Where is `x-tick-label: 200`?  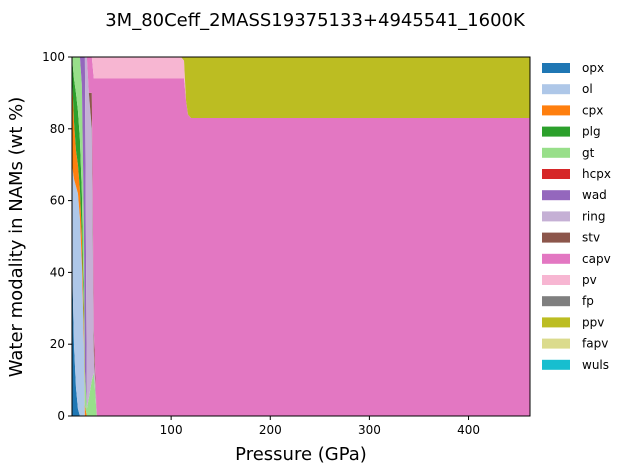 x-tick-label: 200 is located at coordinates (270, 430).